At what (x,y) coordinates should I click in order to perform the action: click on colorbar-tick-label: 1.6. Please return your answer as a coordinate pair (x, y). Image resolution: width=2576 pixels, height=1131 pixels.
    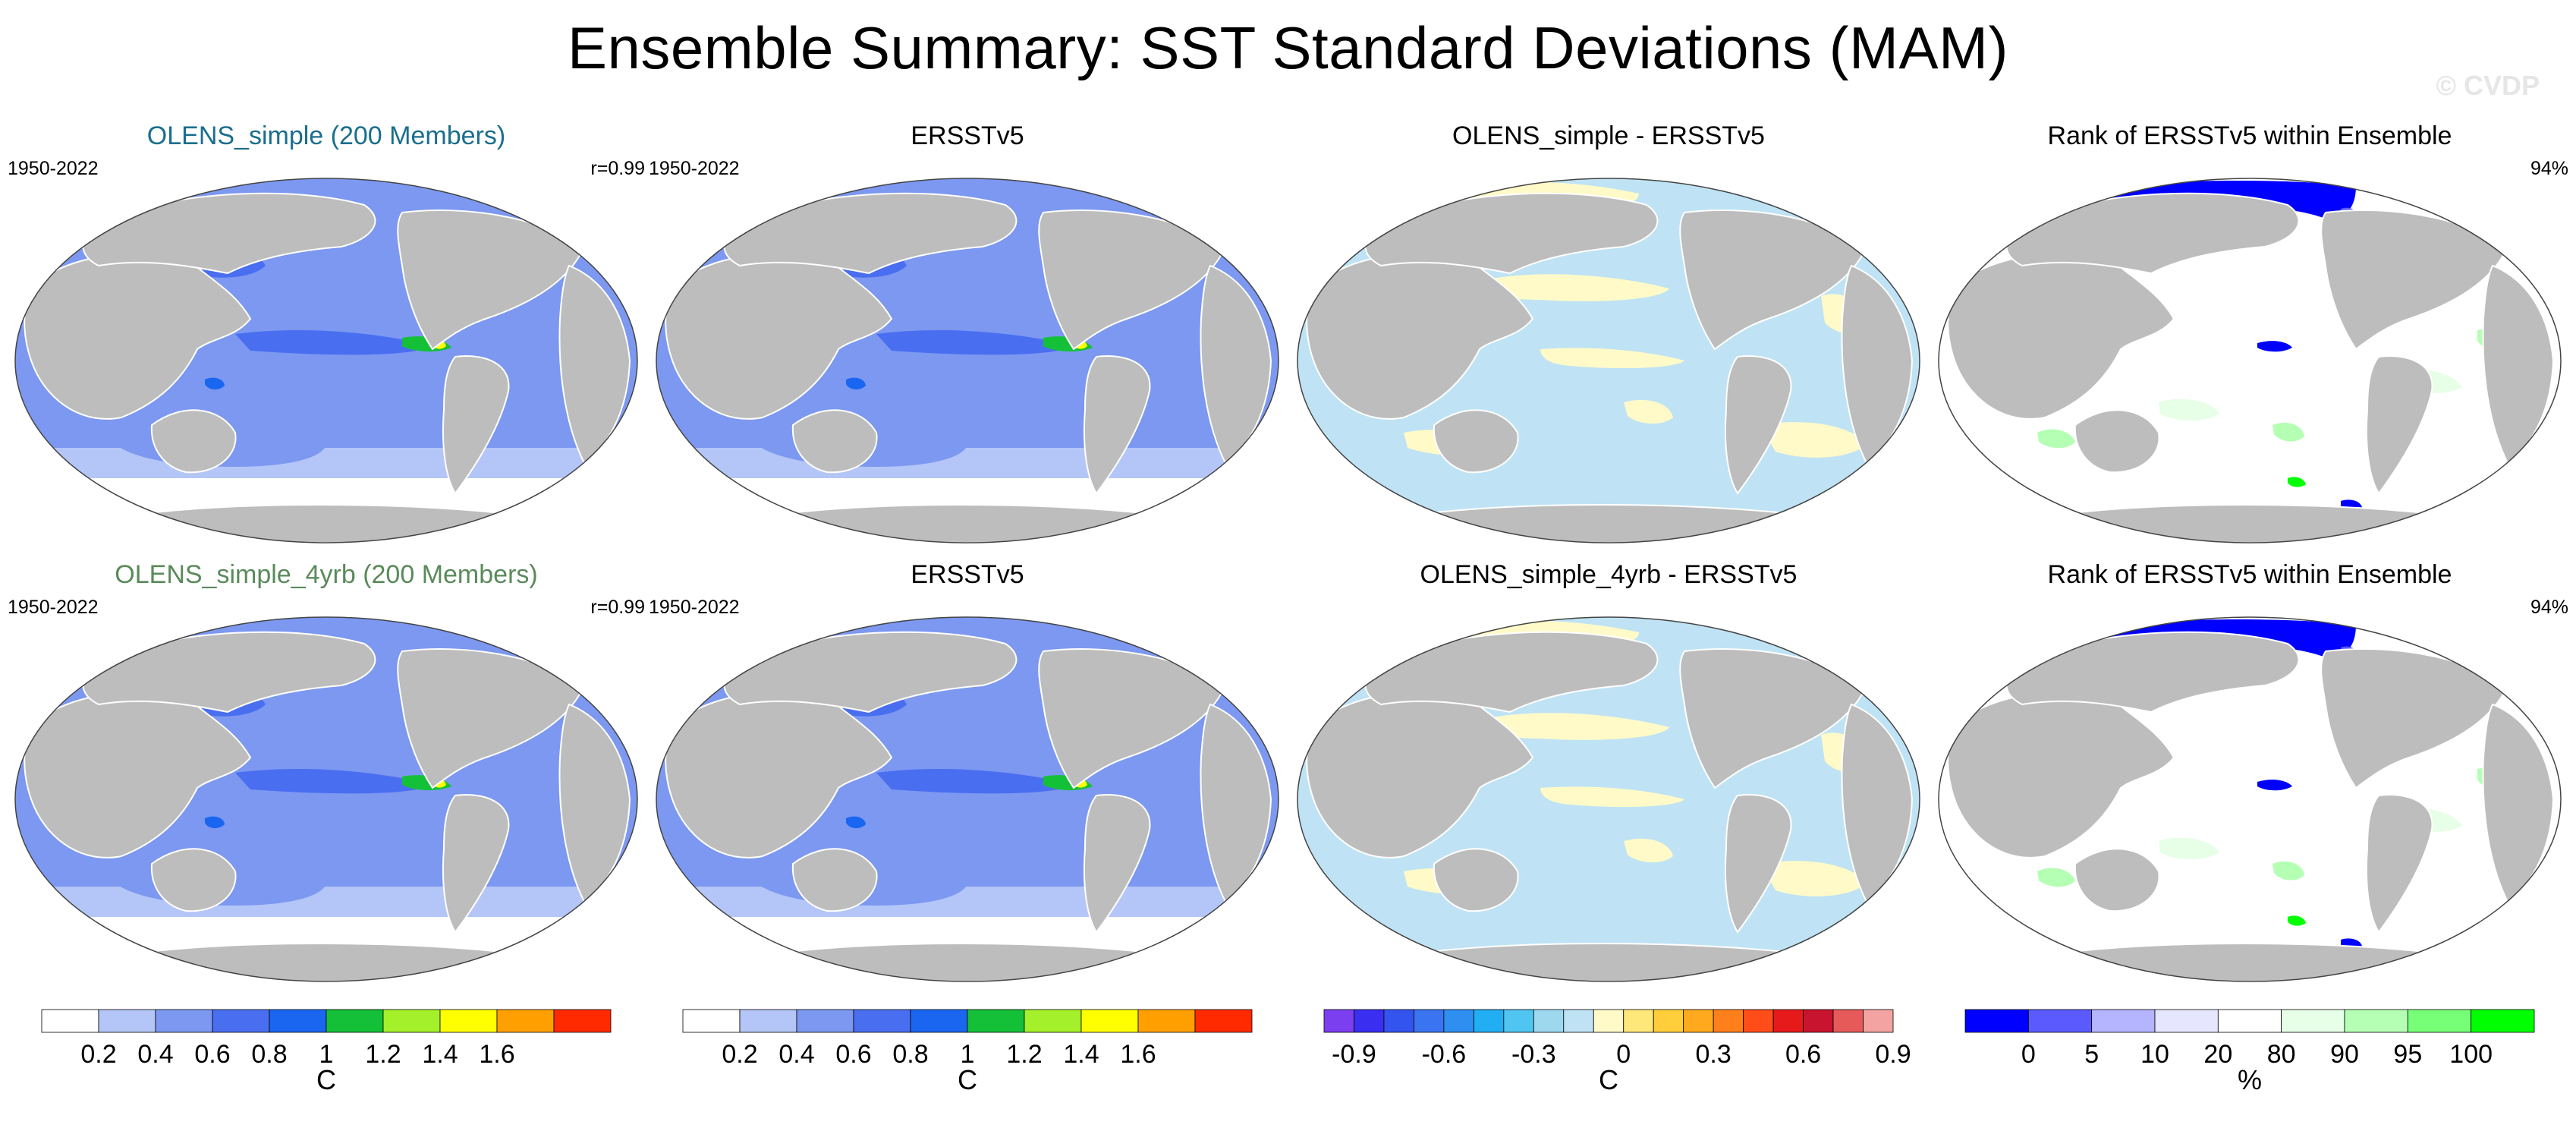
    Looking at the image, I should click on (1138, 1054).